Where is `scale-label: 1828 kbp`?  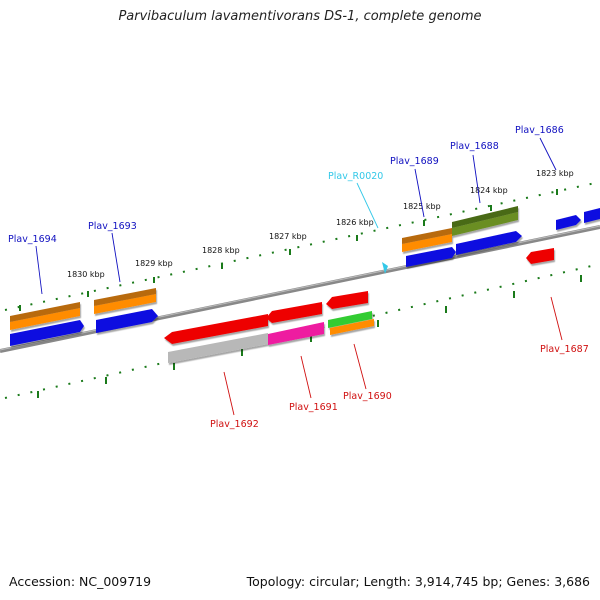 scale-label: 1828 kbp is located at coordinates (221, 250).